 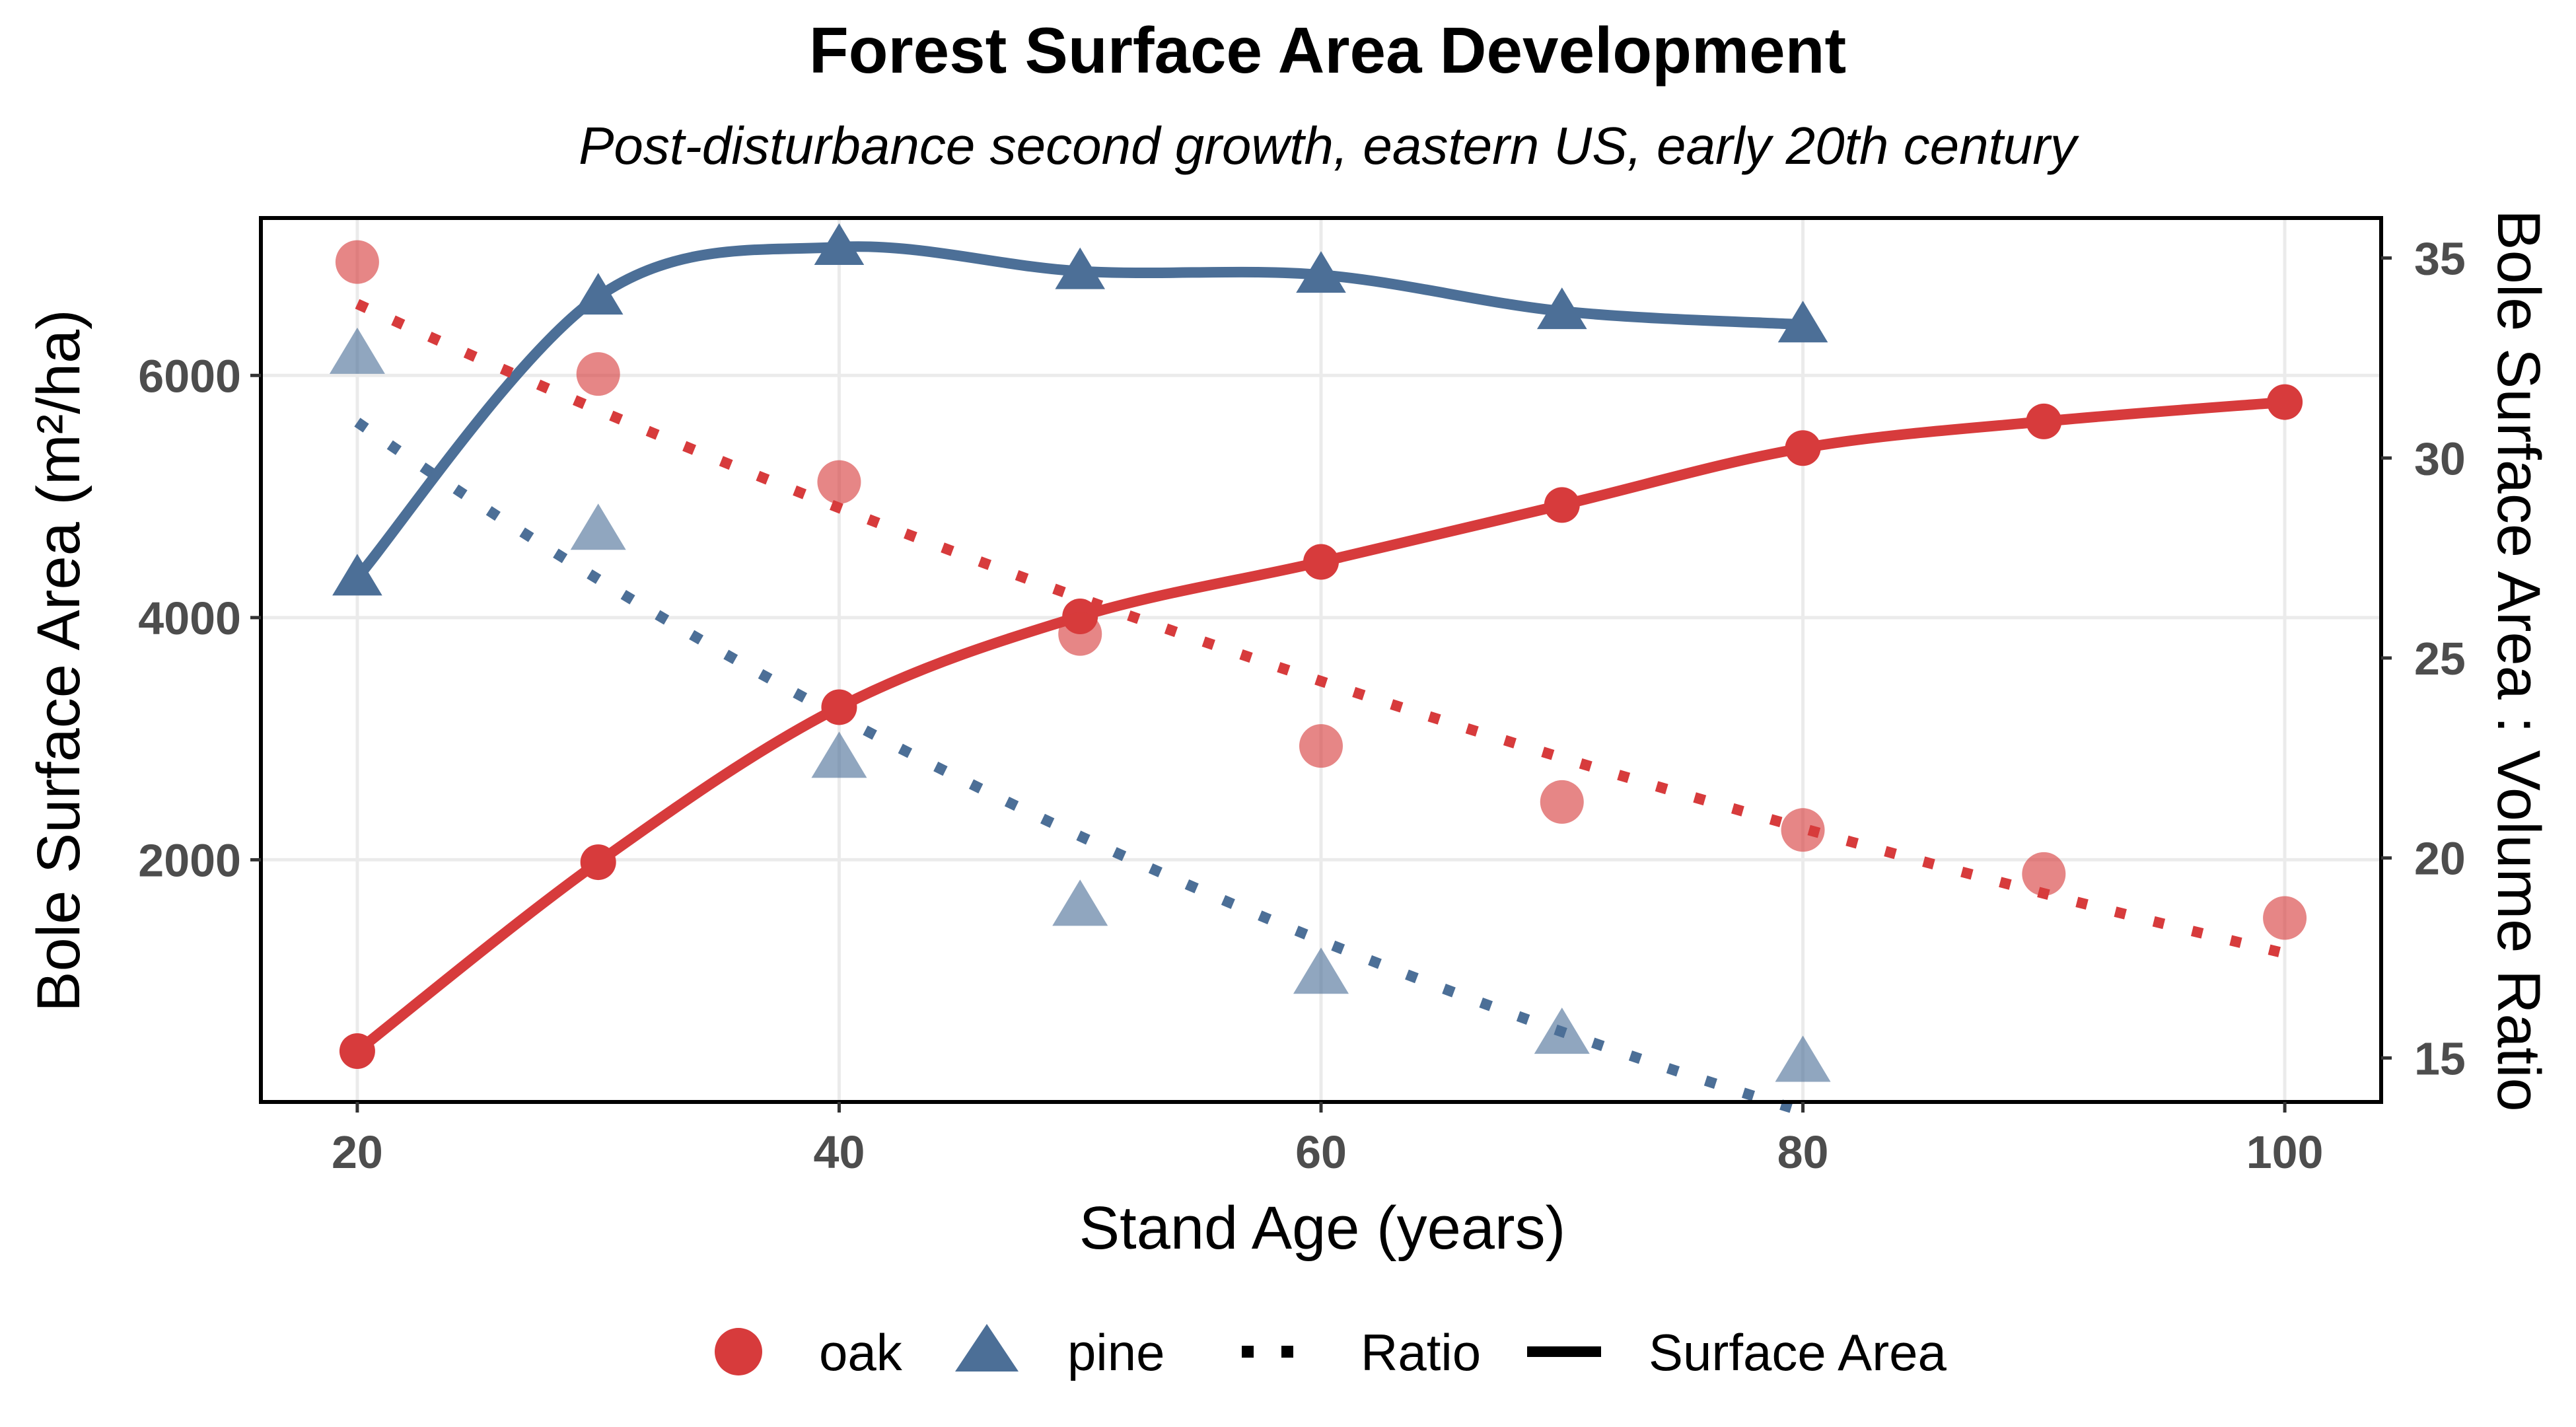 What do you see at coordinates (58, 660) in the screenshot?
I see `y-axis-left-title: Bole Surface Area (m²/ha)` at bounding box center [58, 660].